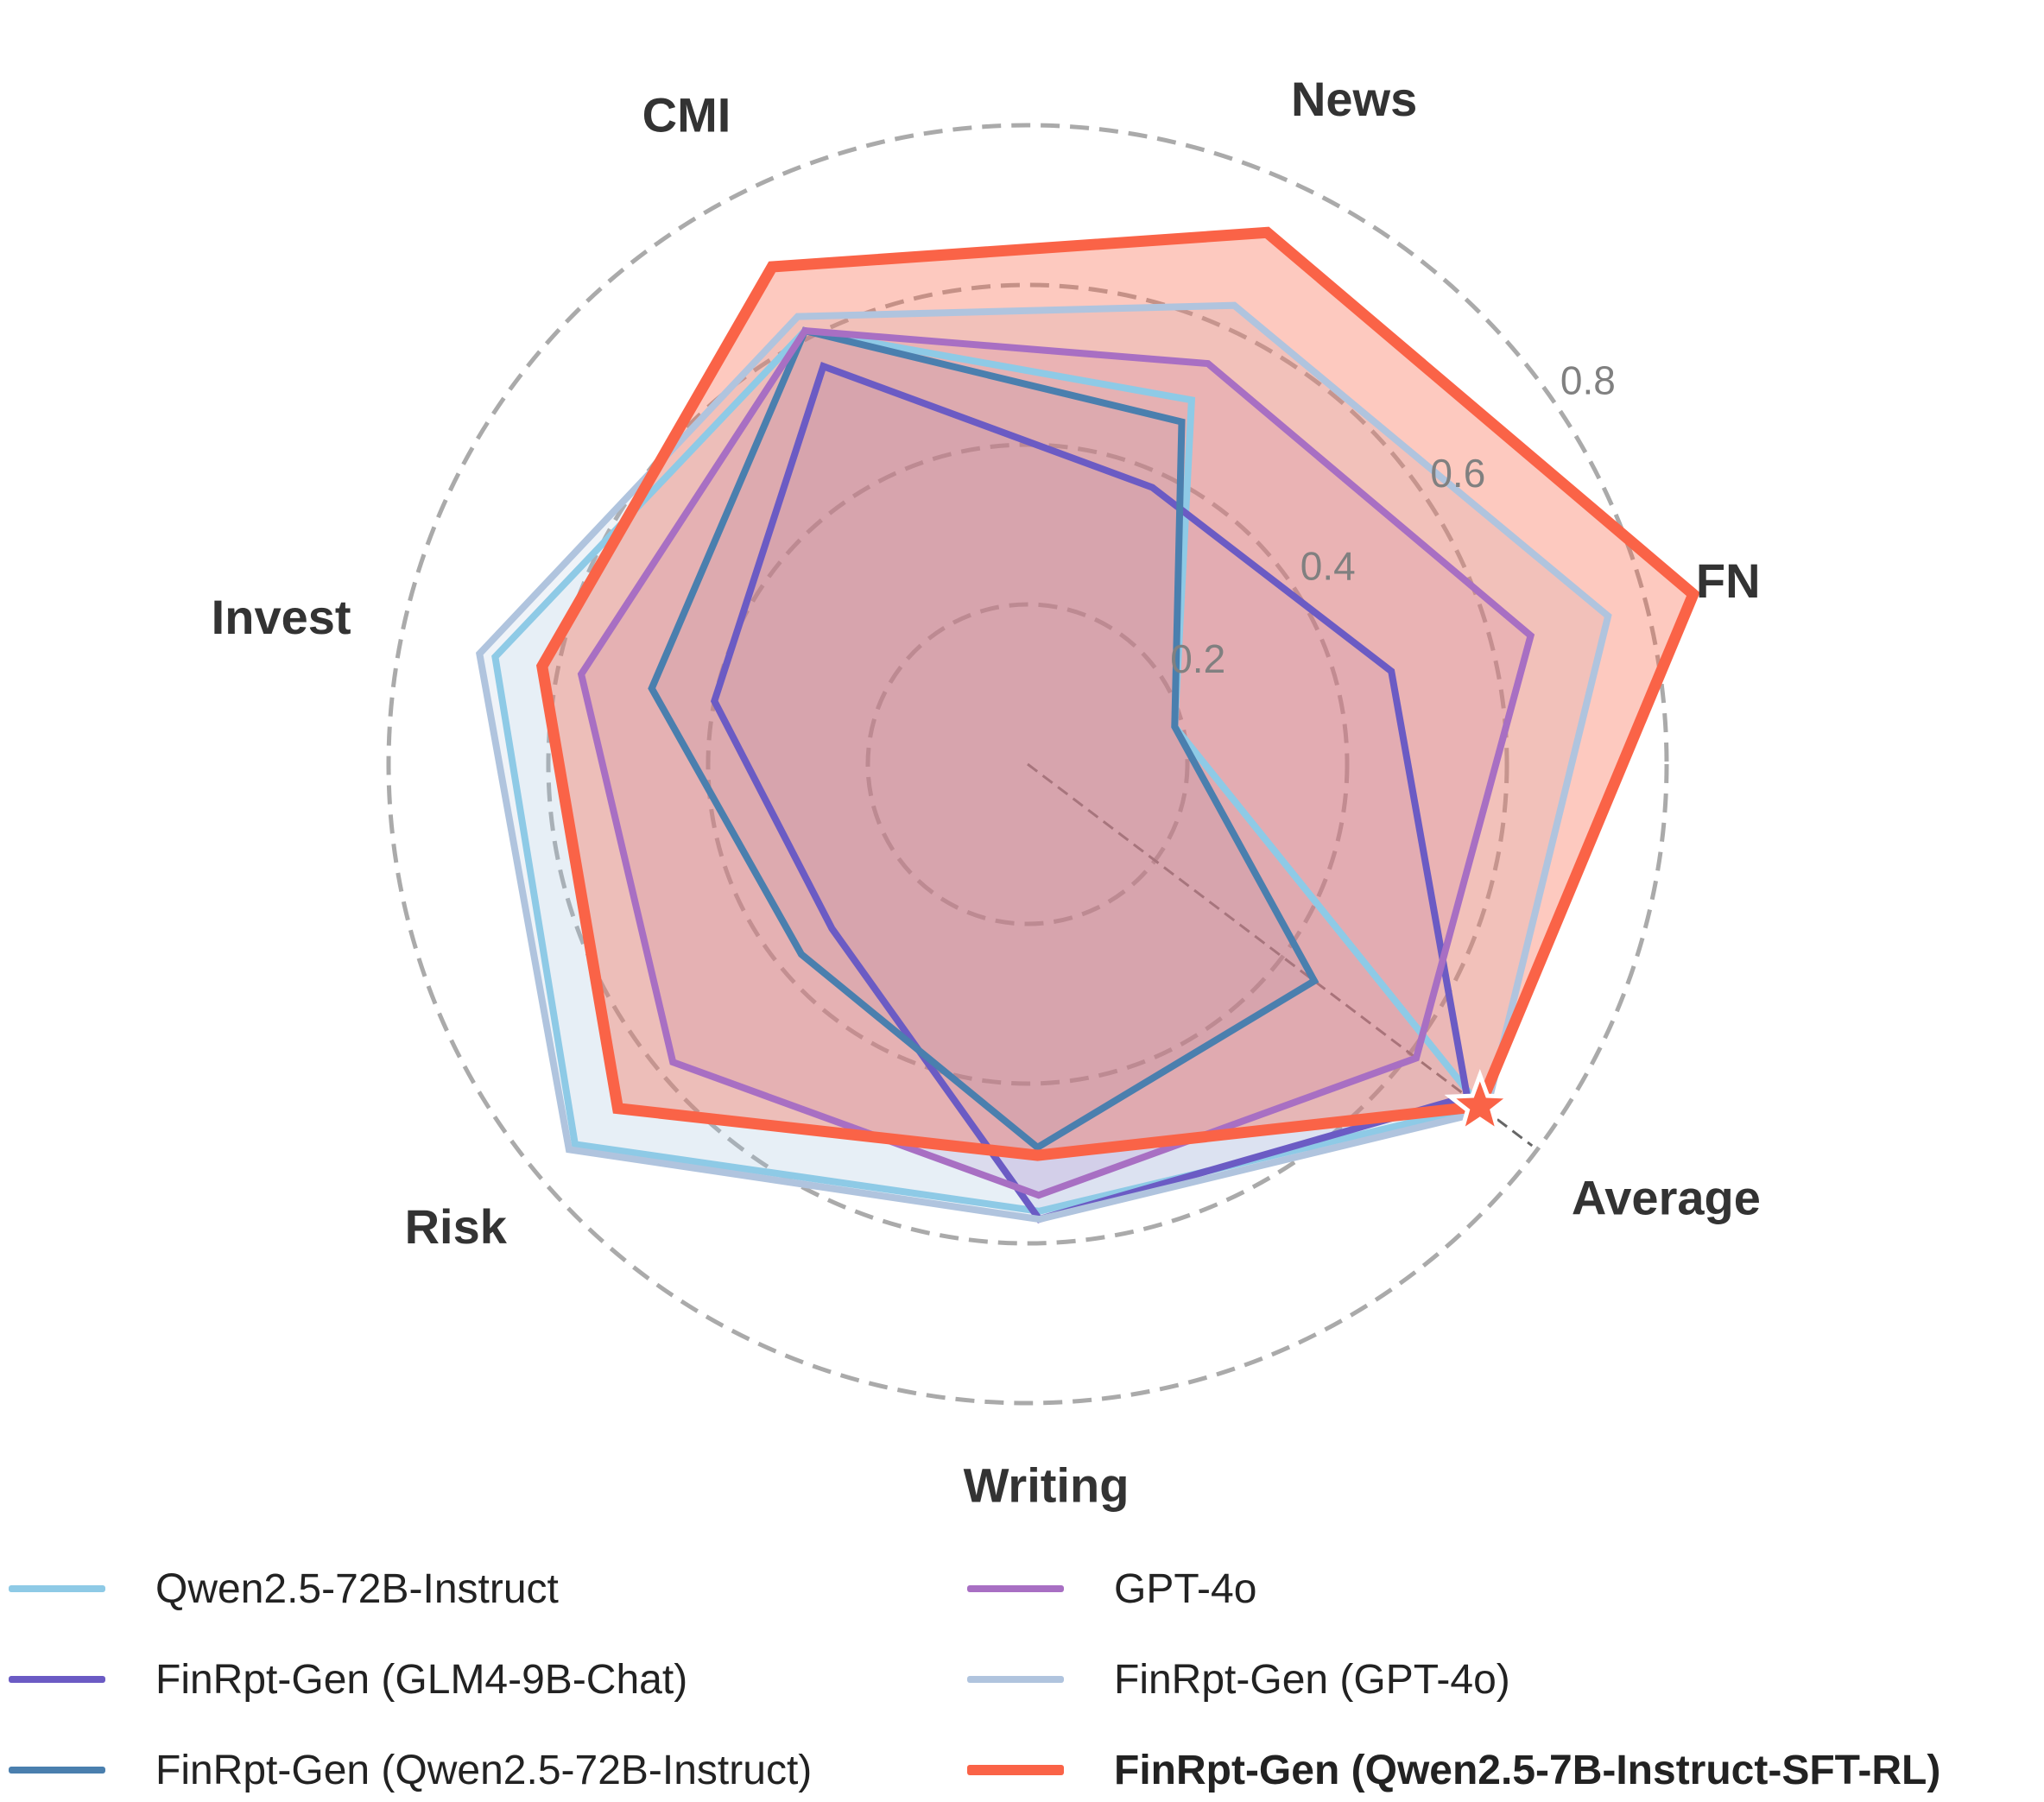  I want to click on legend-item: FinRpt-Gen (Qwen2.5-7B-Instruct-SFT-RL), so click(1453, 1770).